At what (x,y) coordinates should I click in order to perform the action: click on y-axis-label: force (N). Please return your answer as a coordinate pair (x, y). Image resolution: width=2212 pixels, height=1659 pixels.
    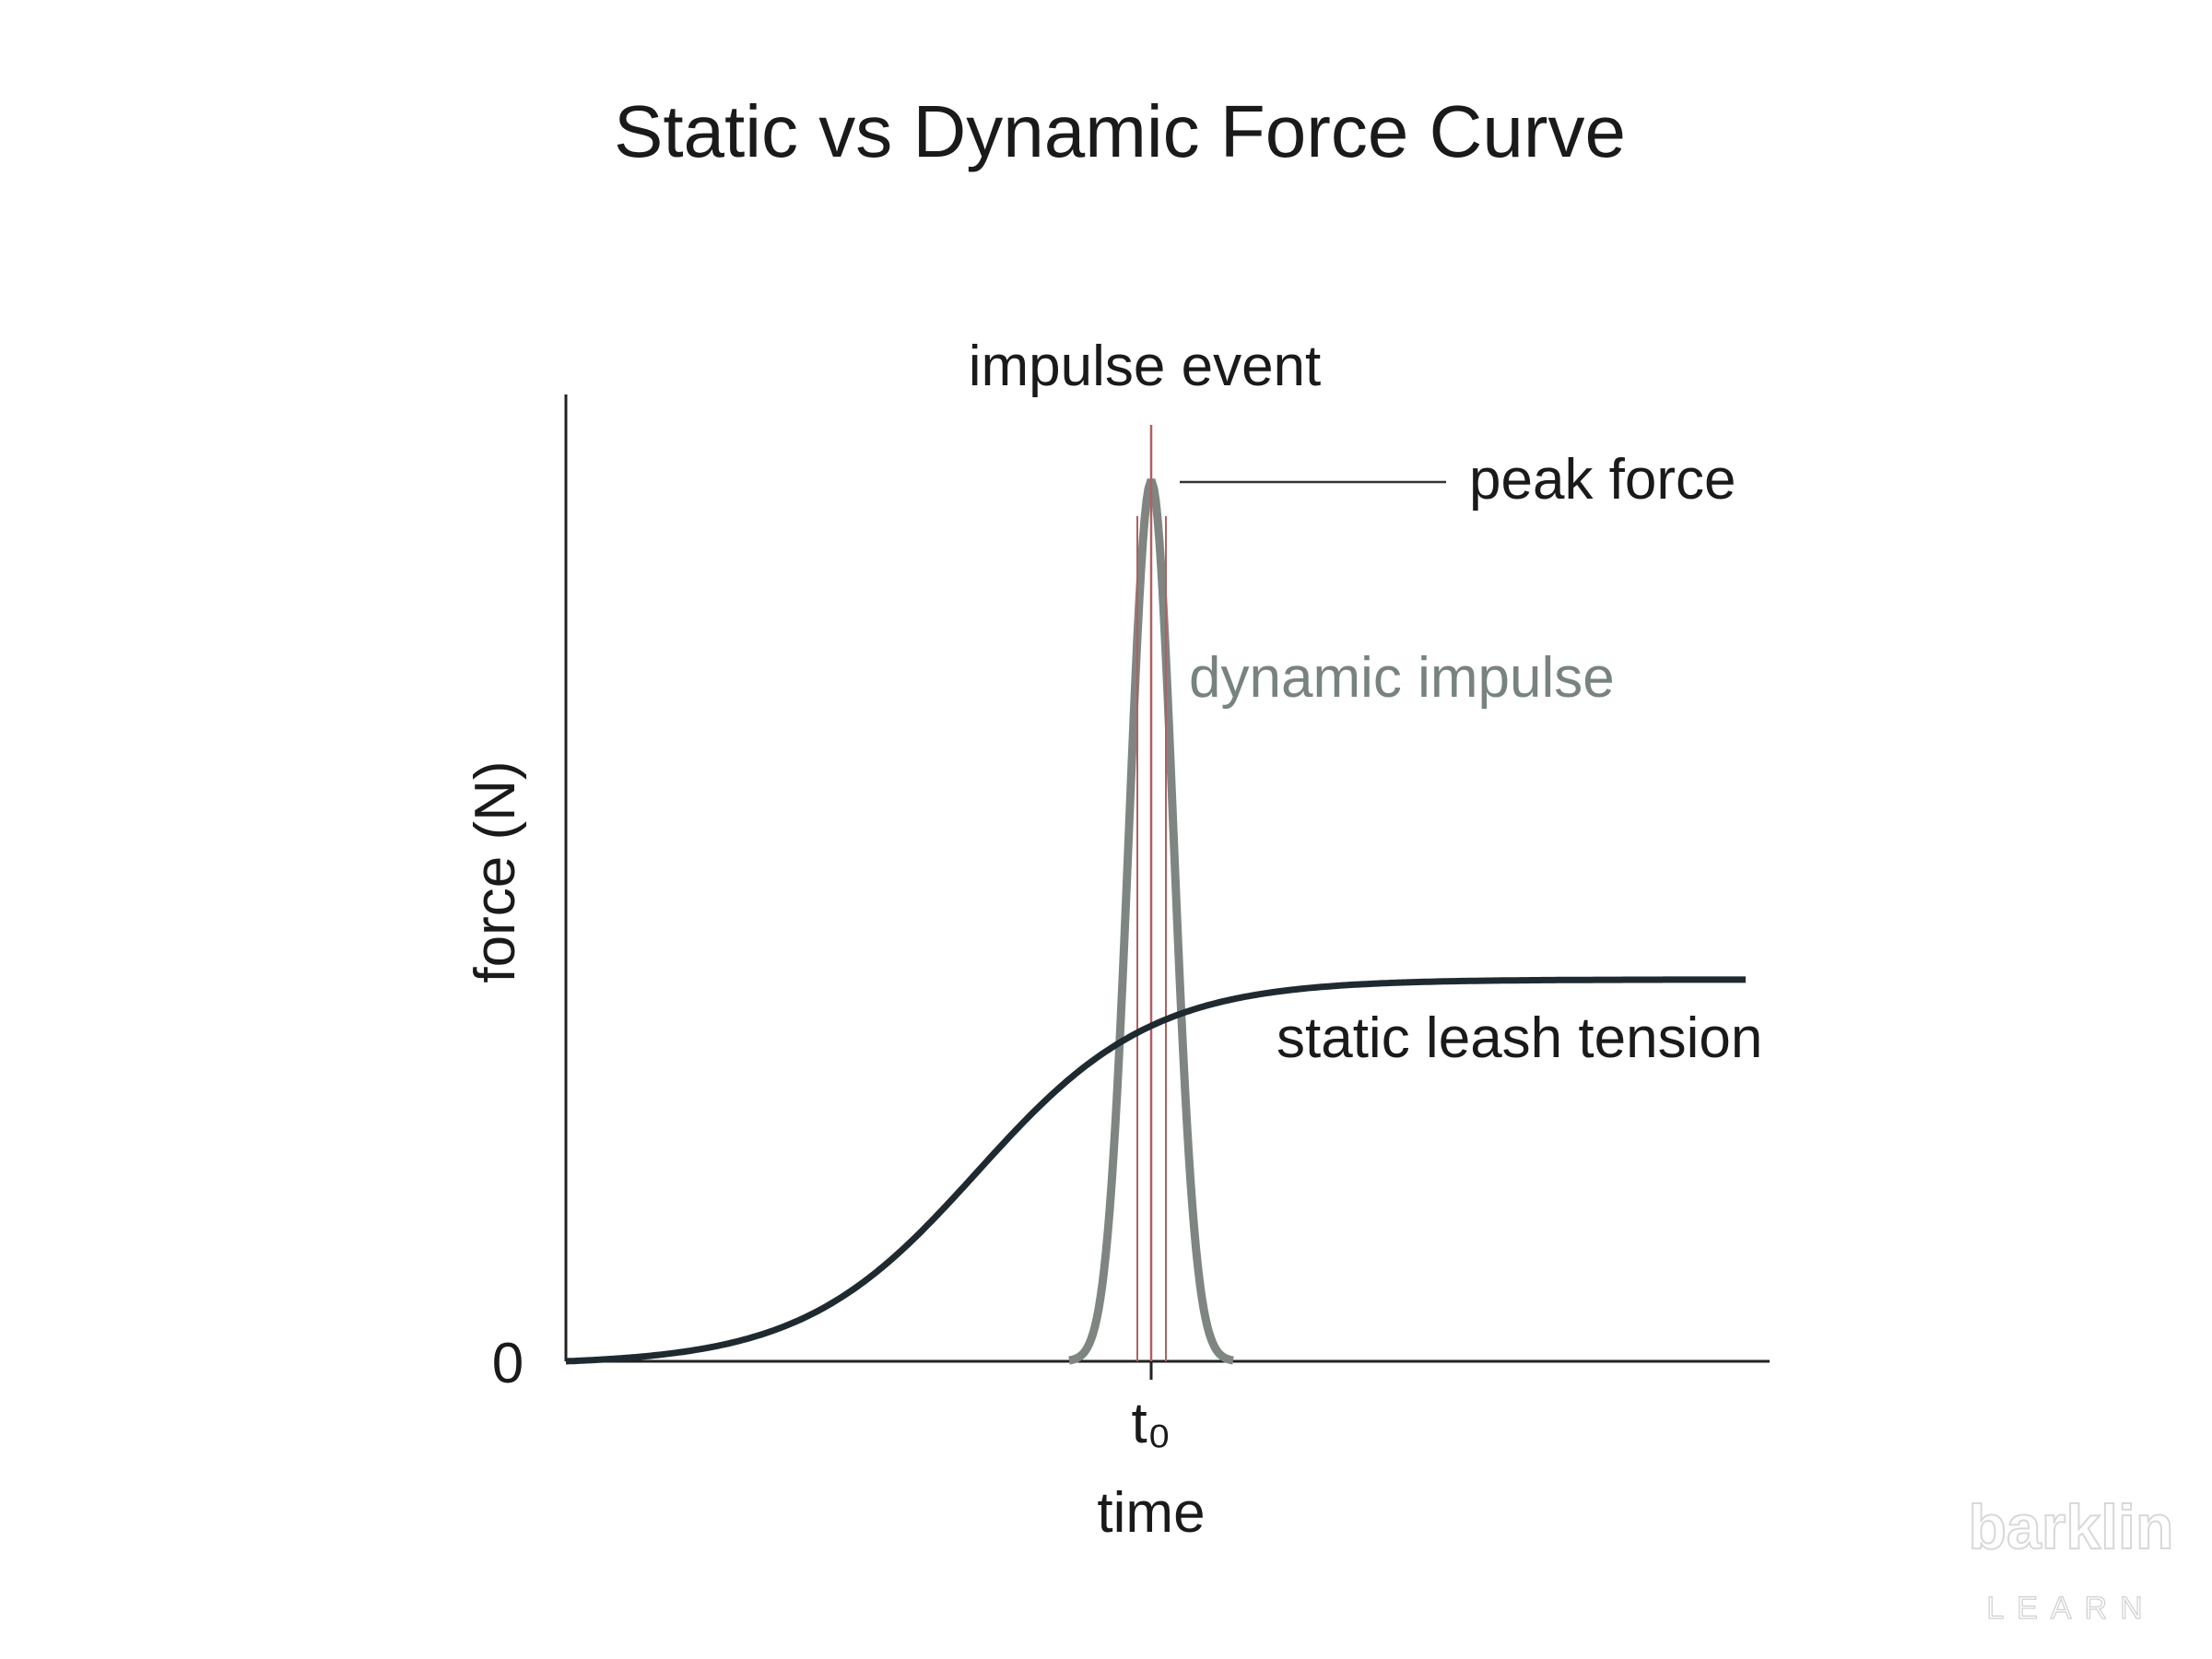
    Looking at the image, I should click on (495, 871).